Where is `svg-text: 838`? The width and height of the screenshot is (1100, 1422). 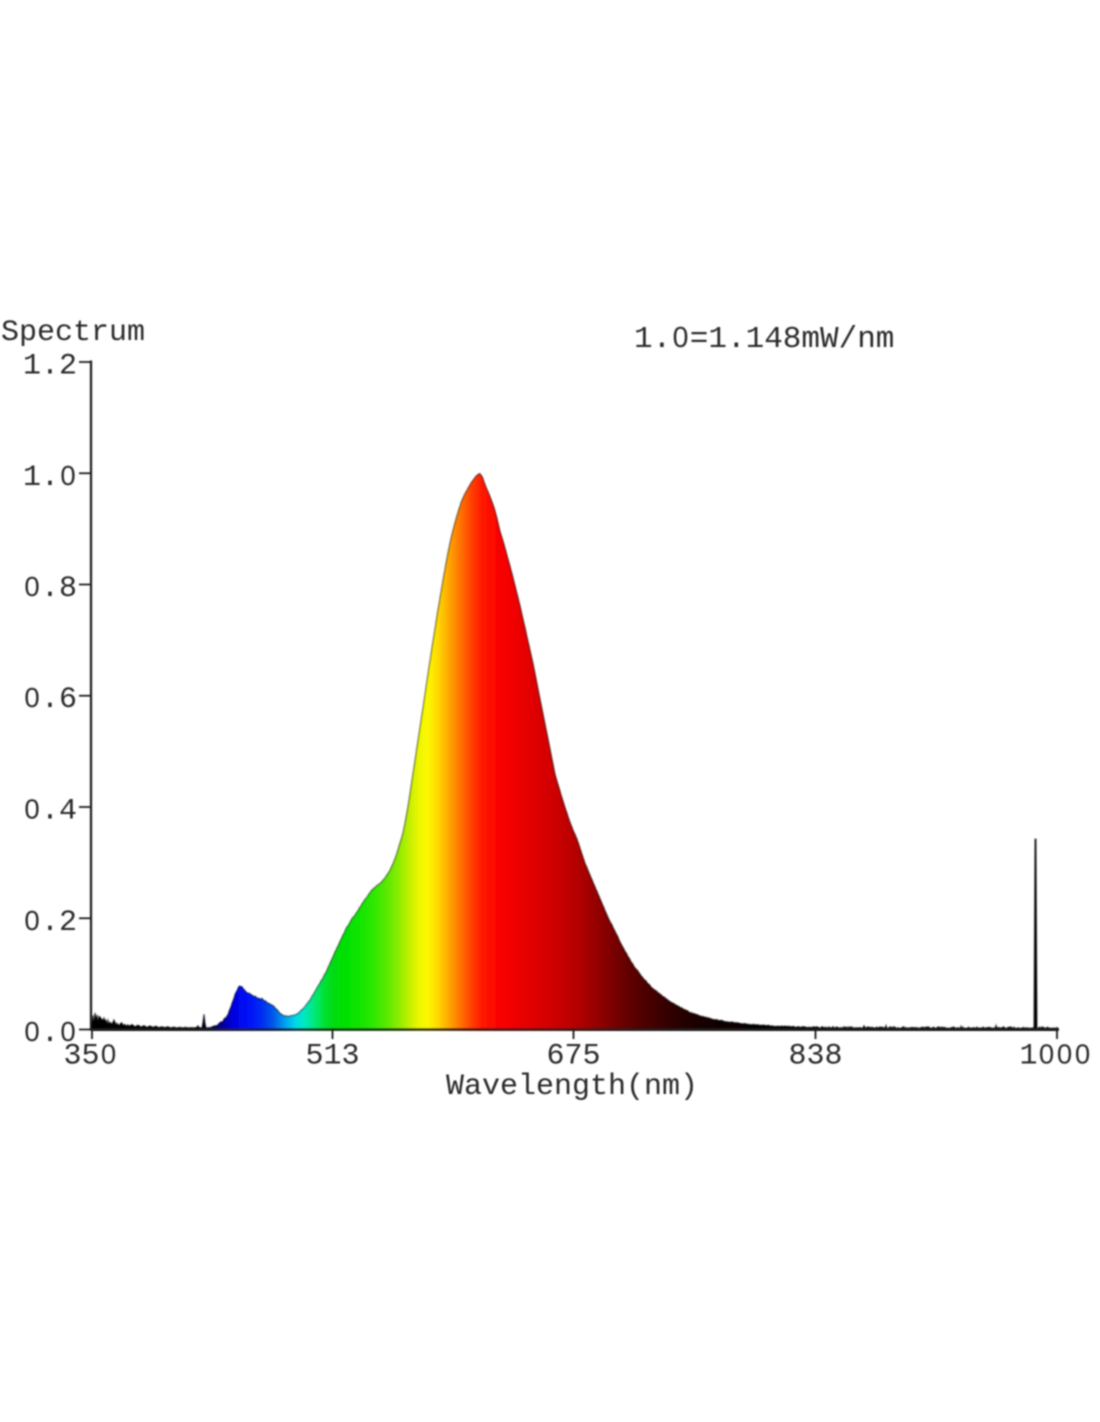
svg-text: 838 is located at coordinates (816, 1057).